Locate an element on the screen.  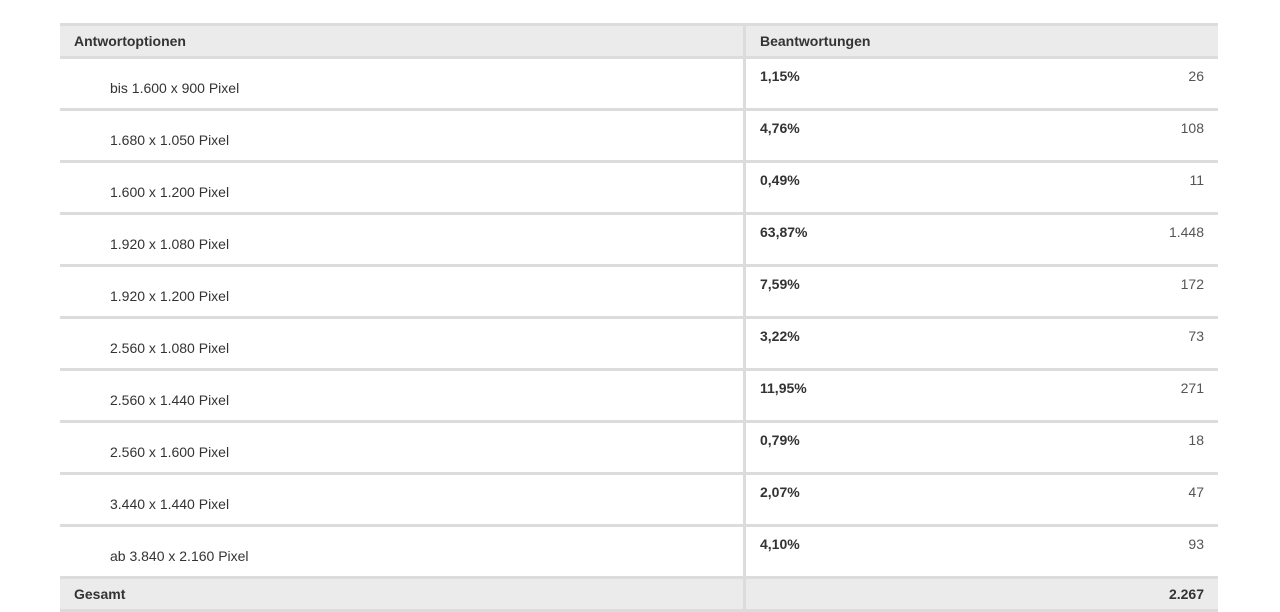
footer-row: Gesamt 2.267 is located at coordinates (639, 594).